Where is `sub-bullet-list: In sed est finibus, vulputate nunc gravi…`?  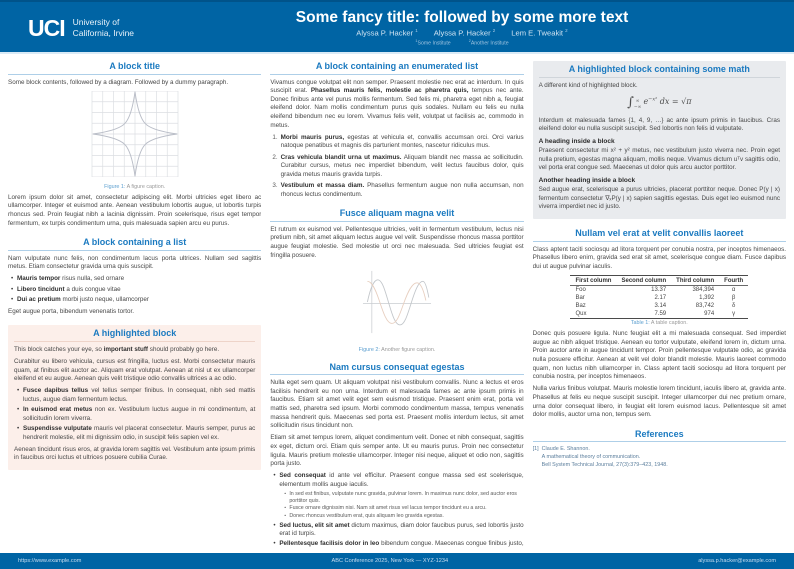 sub-bullet-list: In sed est finibus, vulputate nunc gravi… is located at coordinates (403, 506).